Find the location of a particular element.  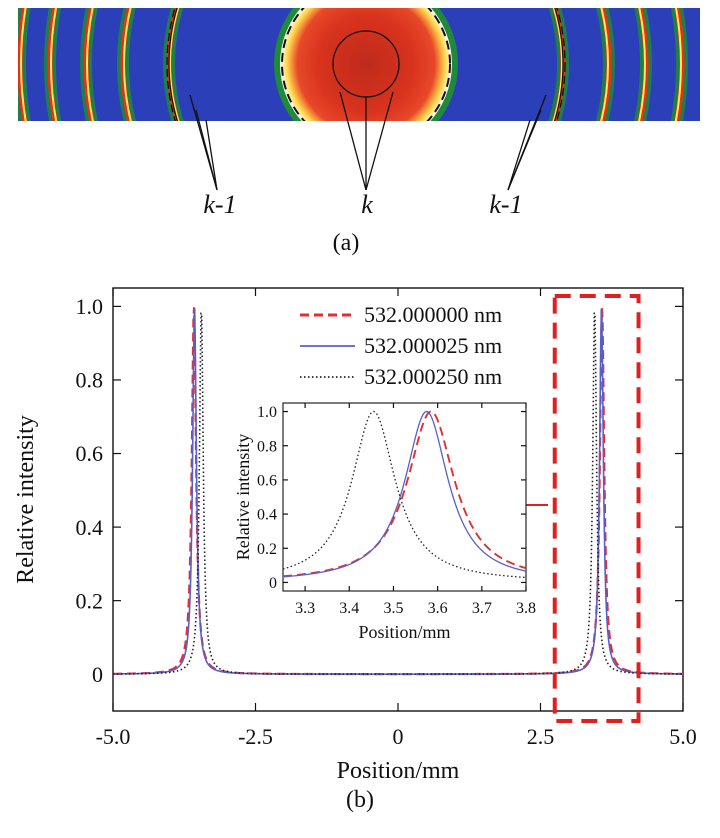

label-k-minus-1-right: k-1 is located at coordinates (505, 204).